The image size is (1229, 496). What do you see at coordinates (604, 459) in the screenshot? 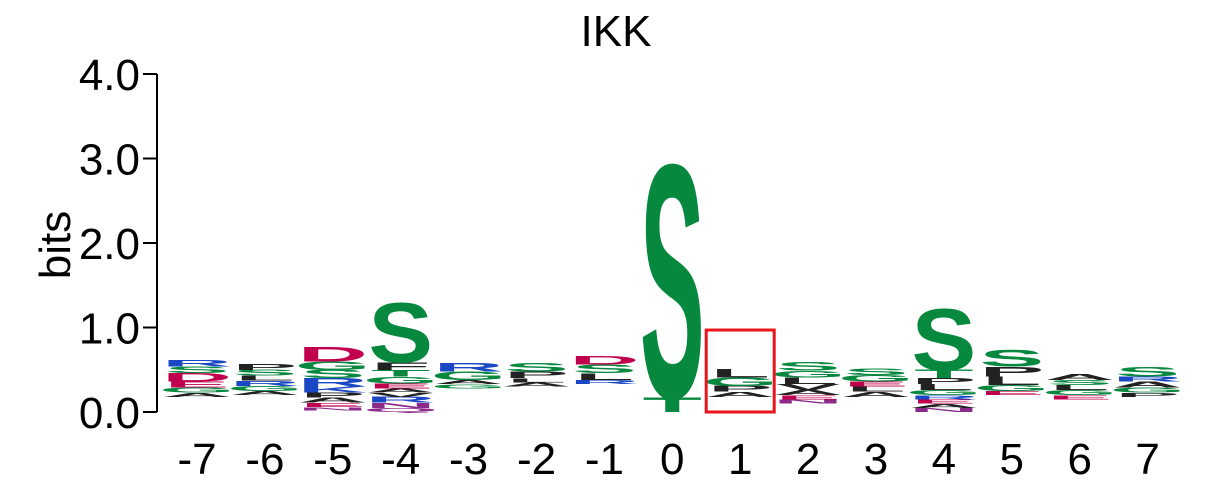
I see `x-tick-label--1: -1` at bounding box center [604, 459].